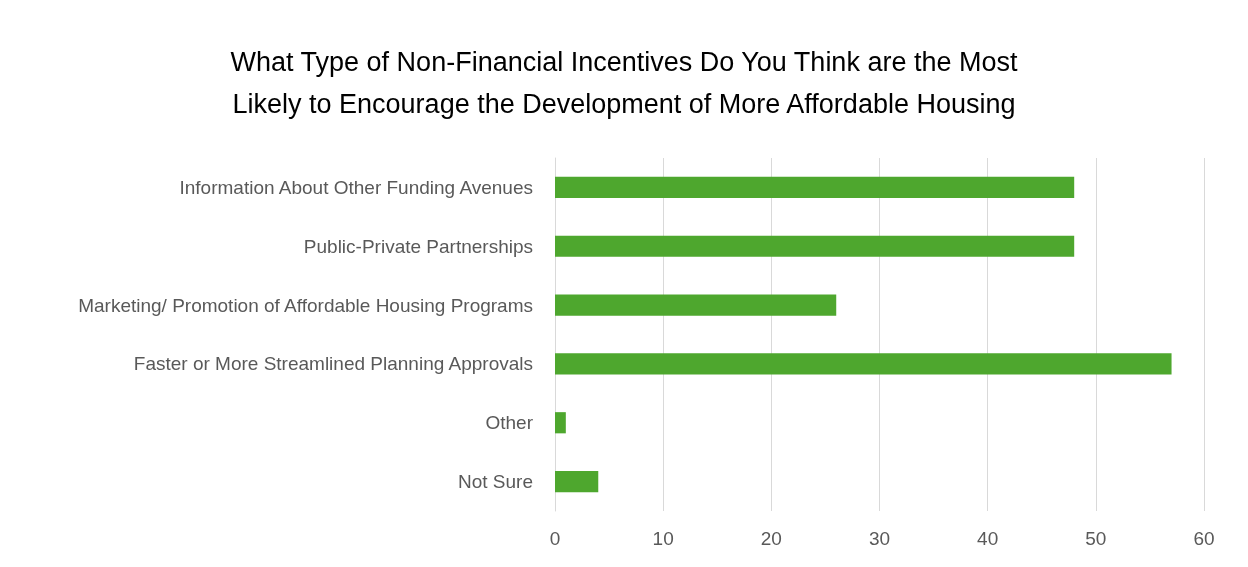 The height and width of the screenshot is (567, 1248). I want to click on x-tick-label: 30, so click(879, 538).